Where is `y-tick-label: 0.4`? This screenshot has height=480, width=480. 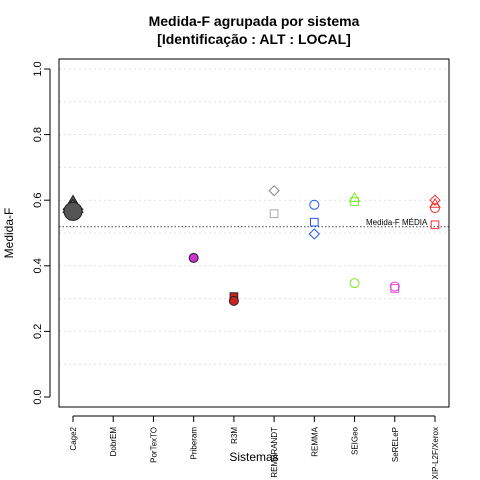
y-tick-label: 0.4 is located at coordinates (38, 265).